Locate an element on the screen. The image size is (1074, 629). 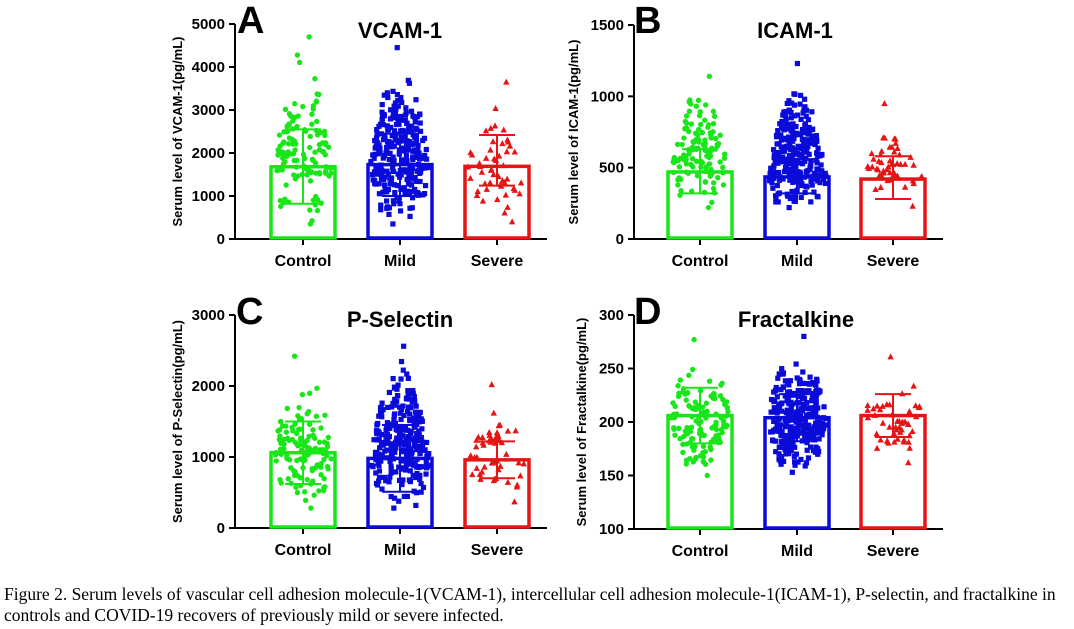
category-label-control: Control is located at coordinates (700, 551).